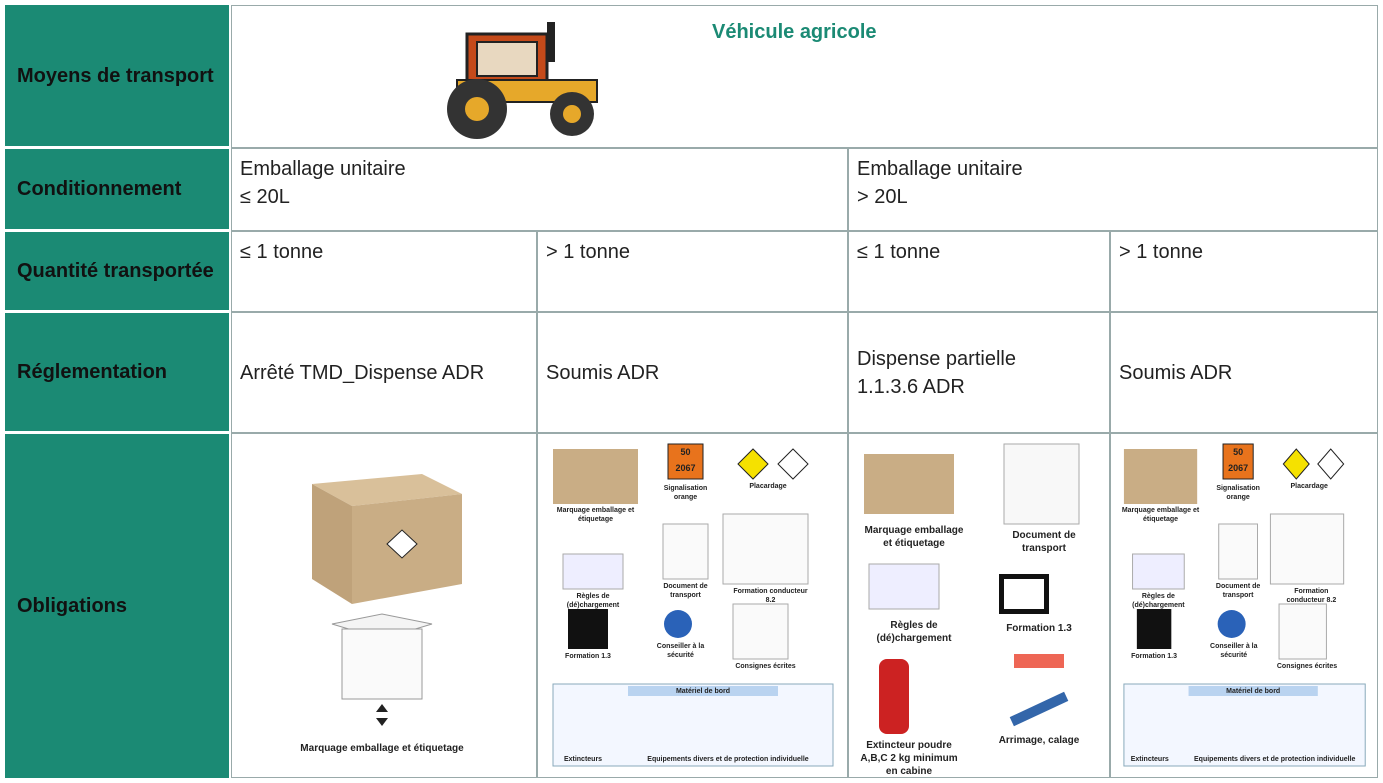 The width and height of the screenshot is (1383, 783). What do you see at coordinates (117, 75) in the screenshot?
I see `row-header: Moyens de transport` at bounding box center [117, 75].